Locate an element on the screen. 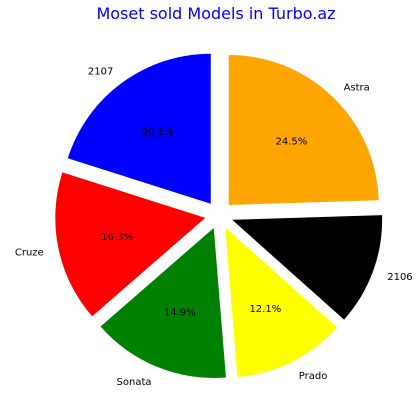  pie-slice-cruze is located at coordinates (130, 244).